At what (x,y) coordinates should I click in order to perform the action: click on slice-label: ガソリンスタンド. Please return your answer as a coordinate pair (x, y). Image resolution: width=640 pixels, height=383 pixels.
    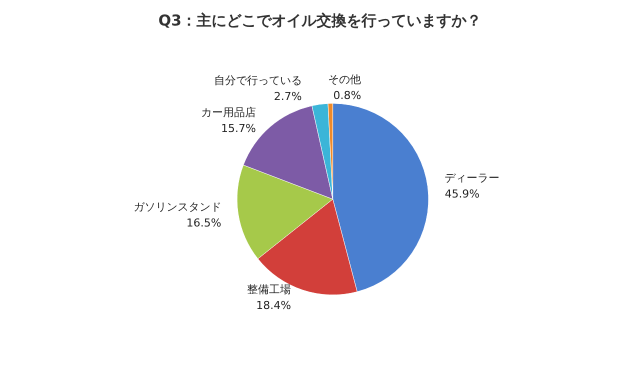
    Looking at the image, I should click on (177, 207).